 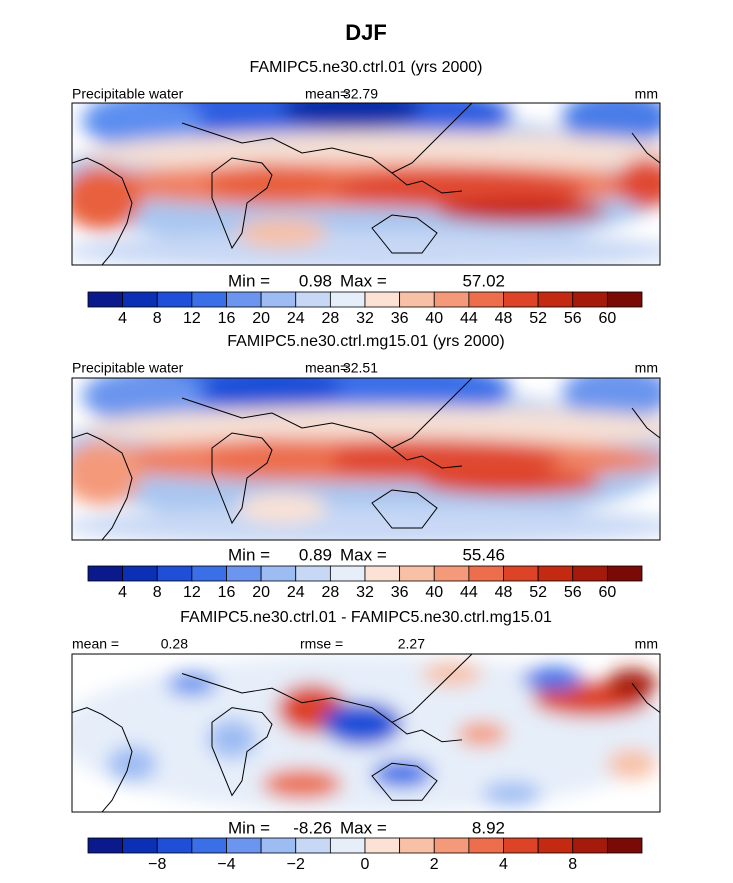 I want to click on max-value: 57.02, so click(x=483, y=280).